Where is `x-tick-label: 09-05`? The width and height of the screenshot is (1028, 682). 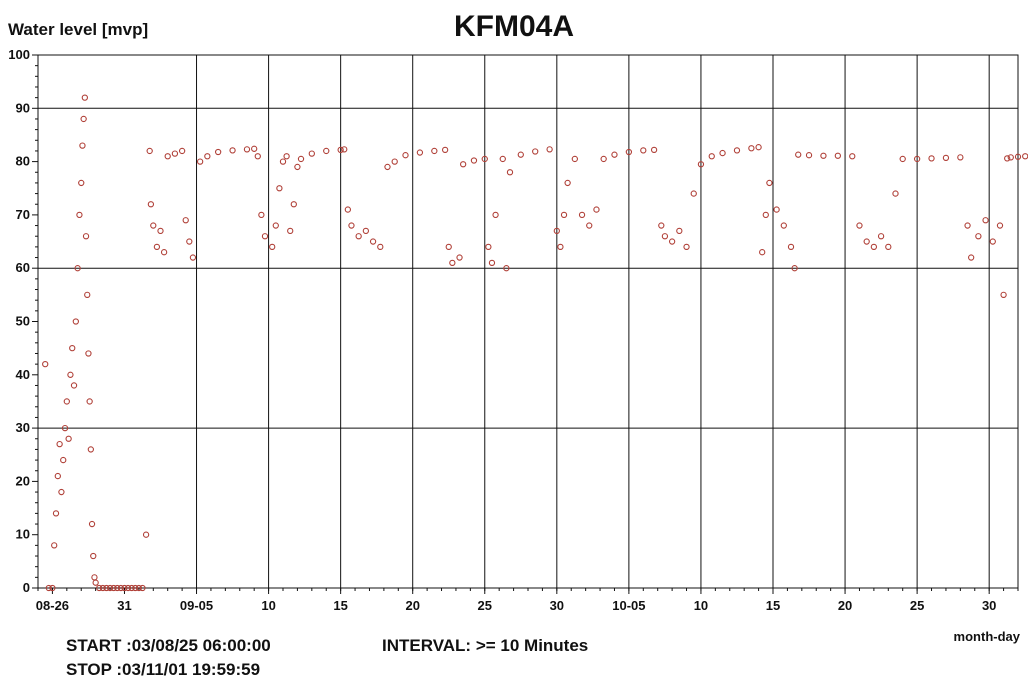
x-tick-label: 09-05 is located at coordinates (196, 605).